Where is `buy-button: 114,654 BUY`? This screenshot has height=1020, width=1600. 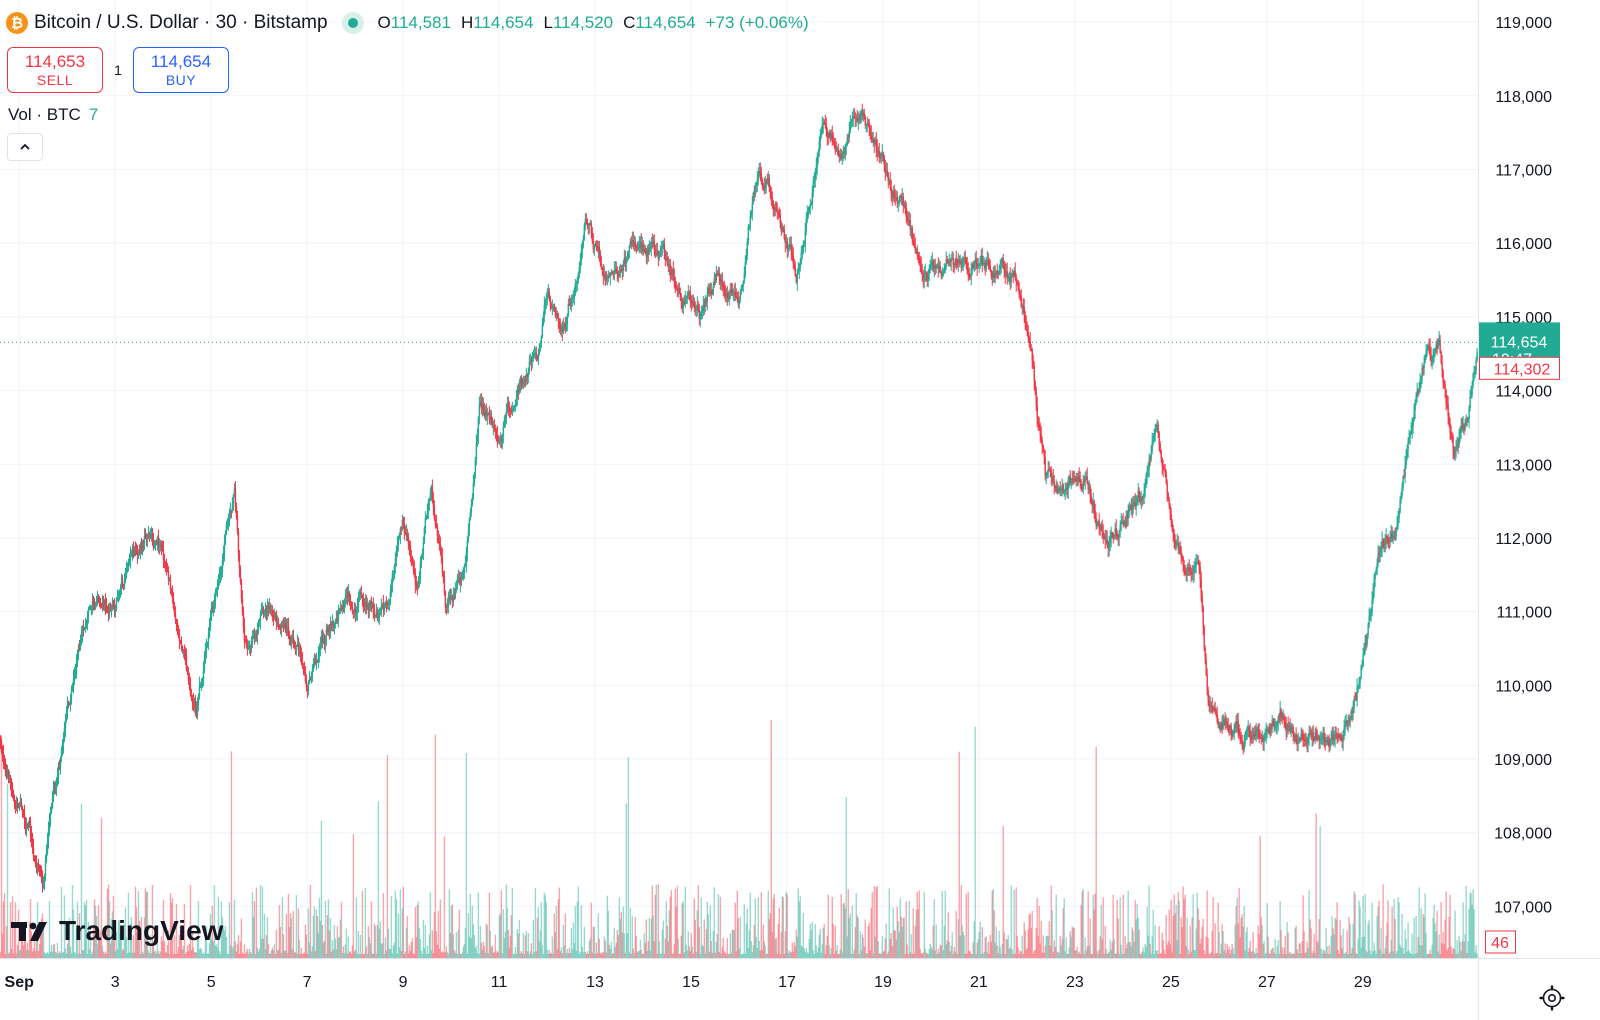
buy-button: 114,654 BUY is located at coordinates (181, 70).